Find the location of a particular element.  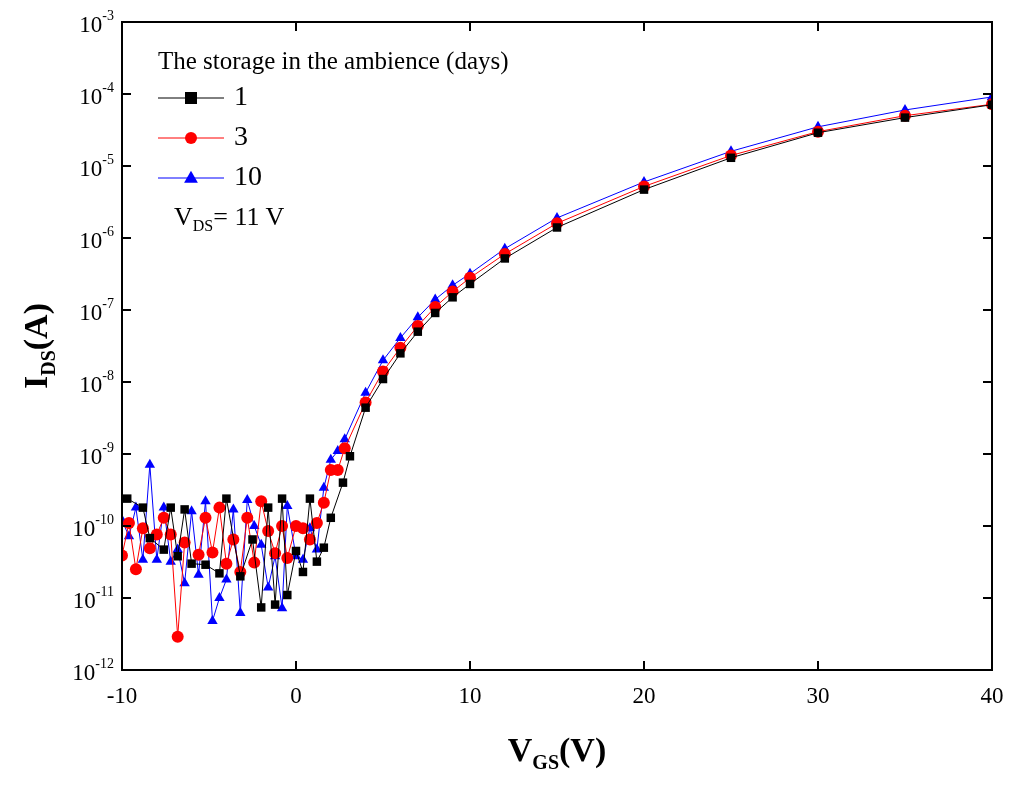

legend-label: 1 is located at coordinates (241, 96).